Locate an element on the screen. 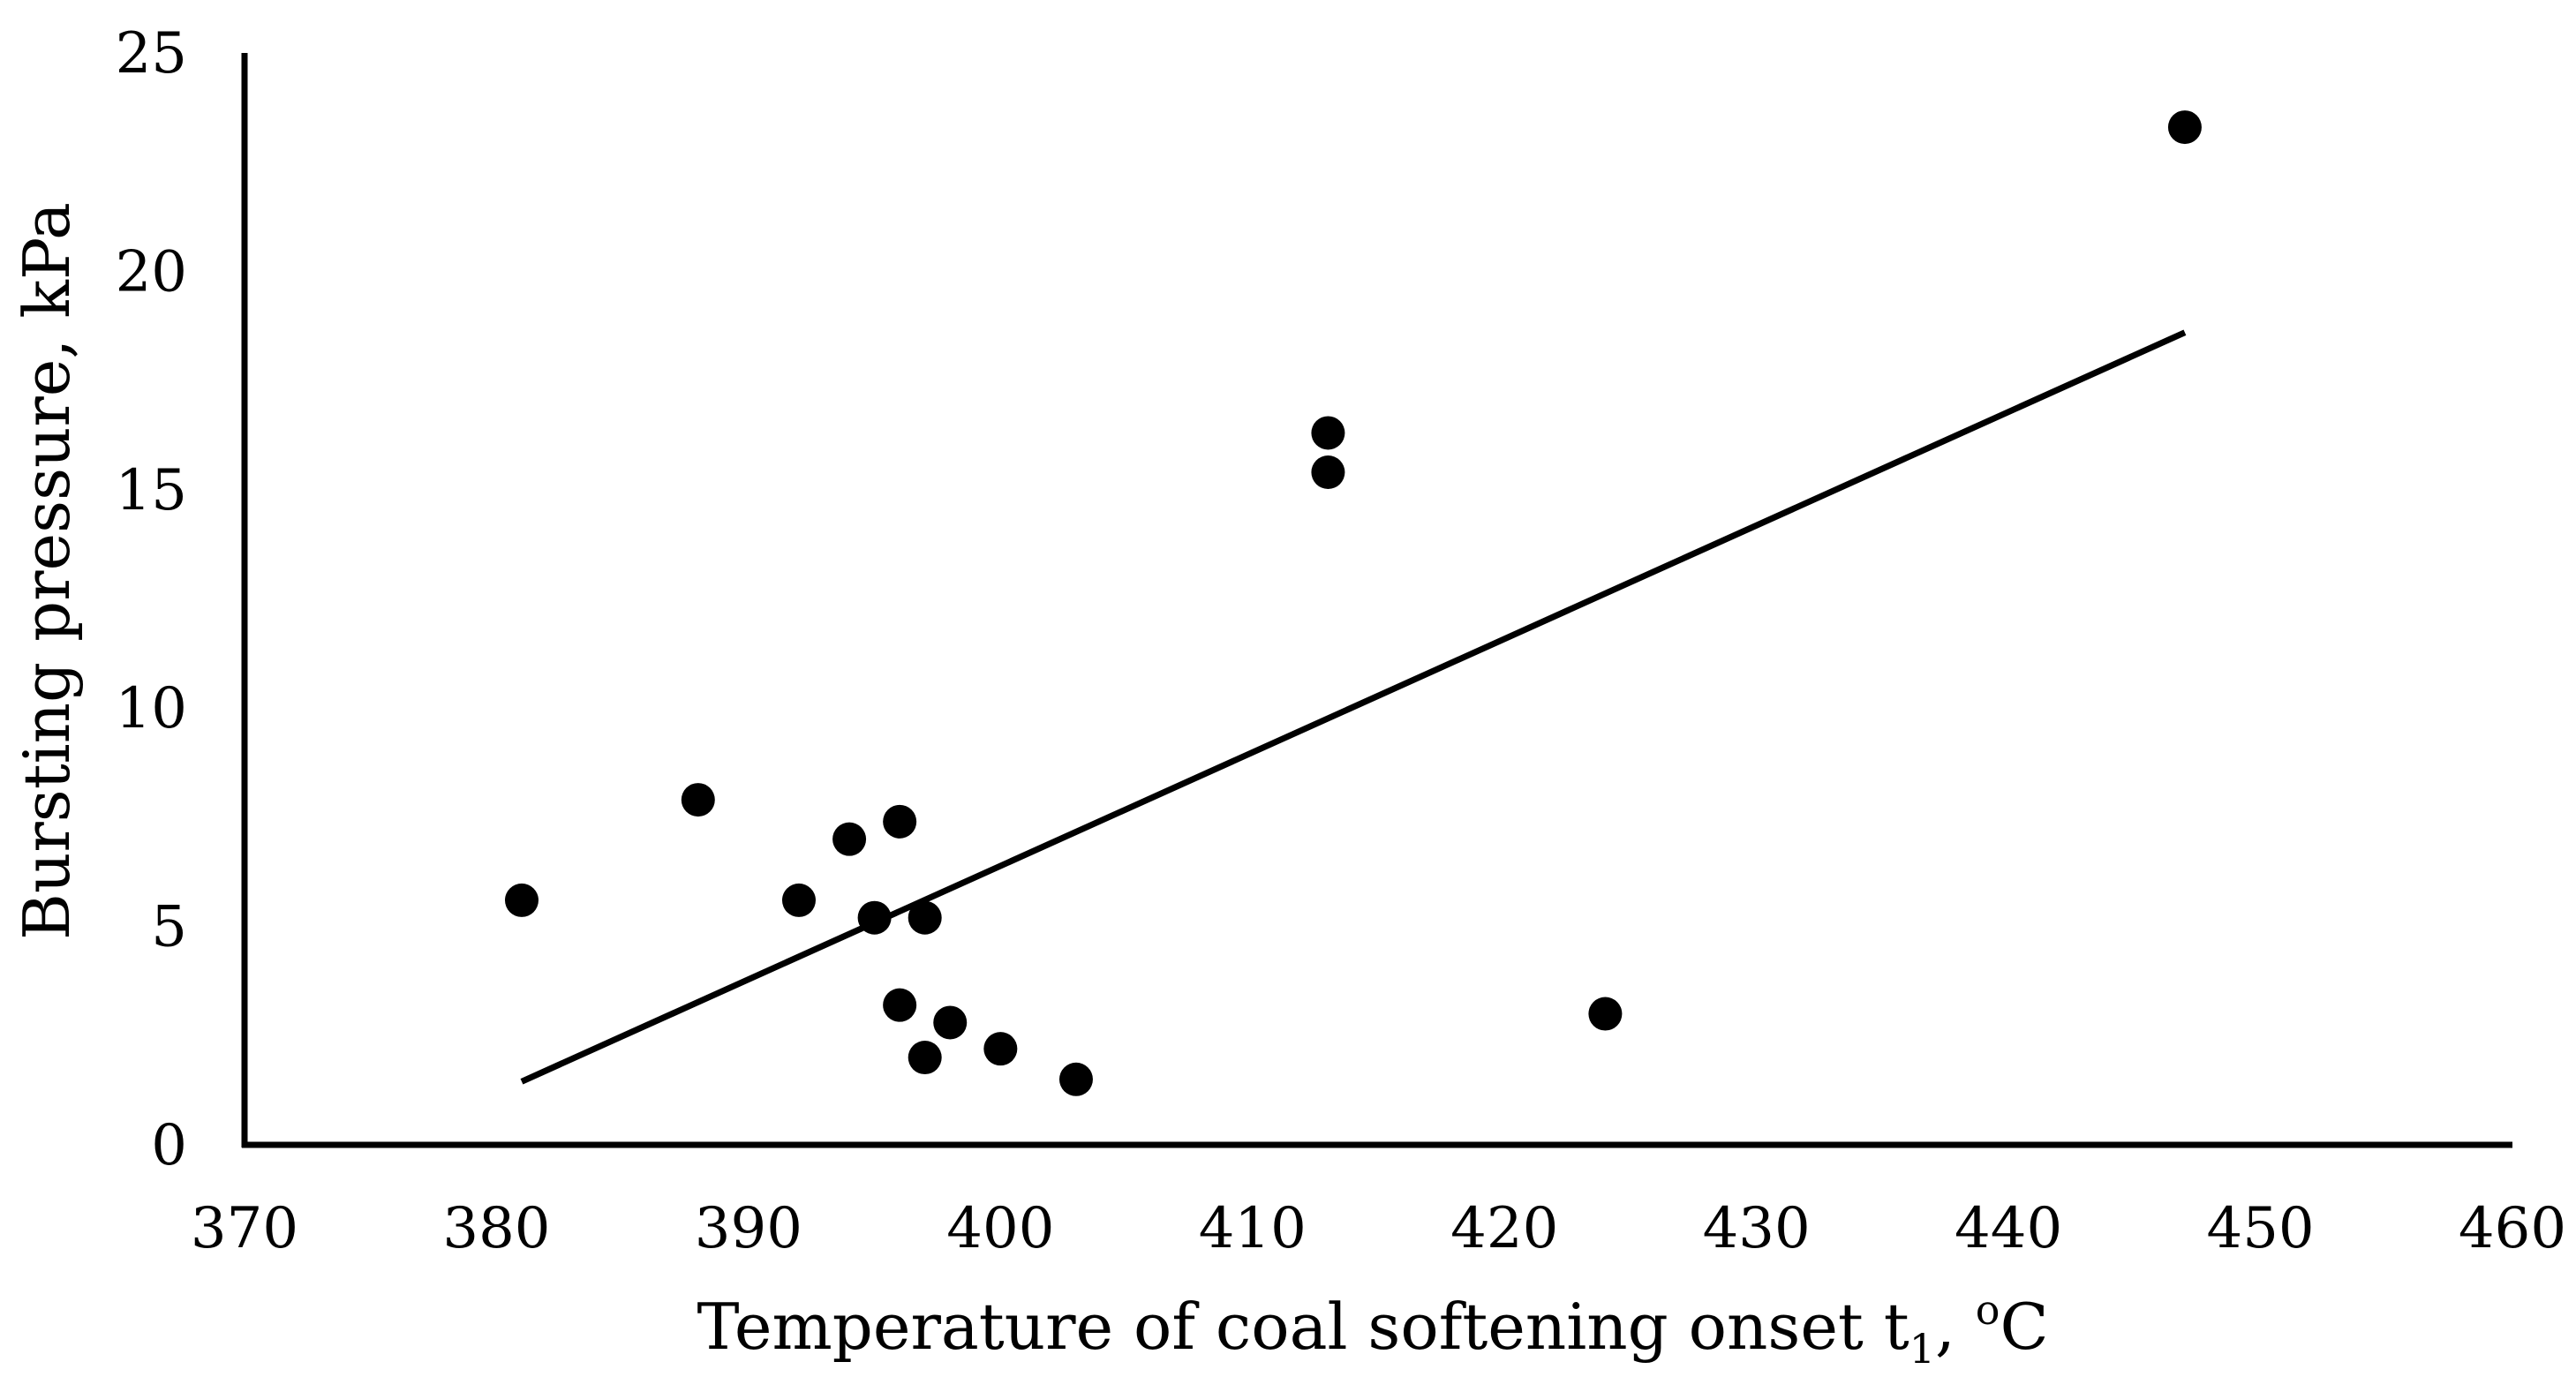  x-tick-label: 430 is located at coordinates (1757, 1228).